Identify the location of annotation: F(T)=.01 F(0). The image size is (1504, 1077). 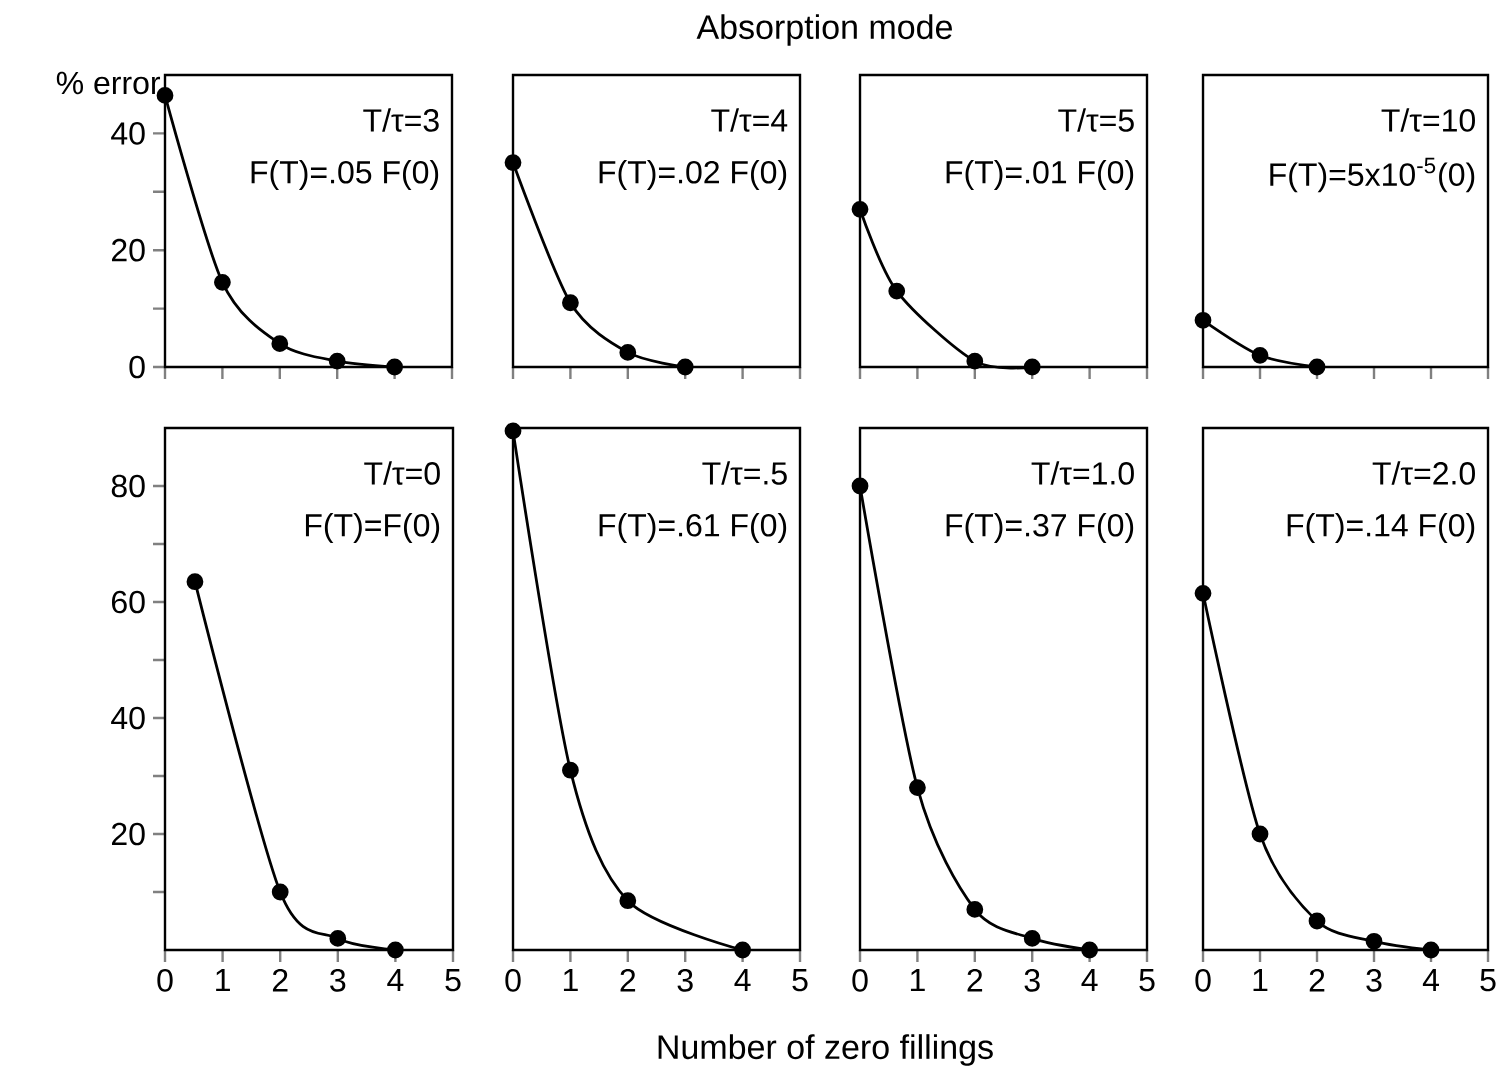
(1040, 175).